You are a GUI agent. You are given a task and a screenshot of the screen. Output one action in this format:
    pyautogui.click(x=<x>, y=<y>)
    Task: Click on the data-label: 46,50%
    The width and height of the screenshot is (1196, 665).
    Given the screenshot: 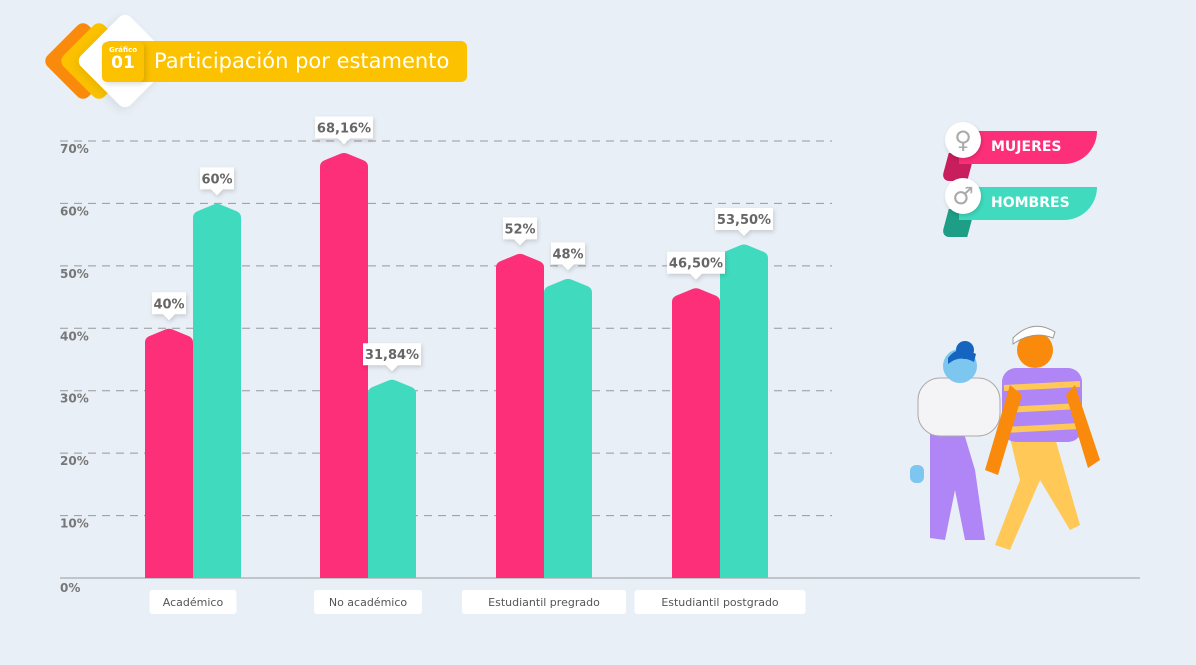 What is the action you would take?
    pyautogui.click(x=696, y=264)
    